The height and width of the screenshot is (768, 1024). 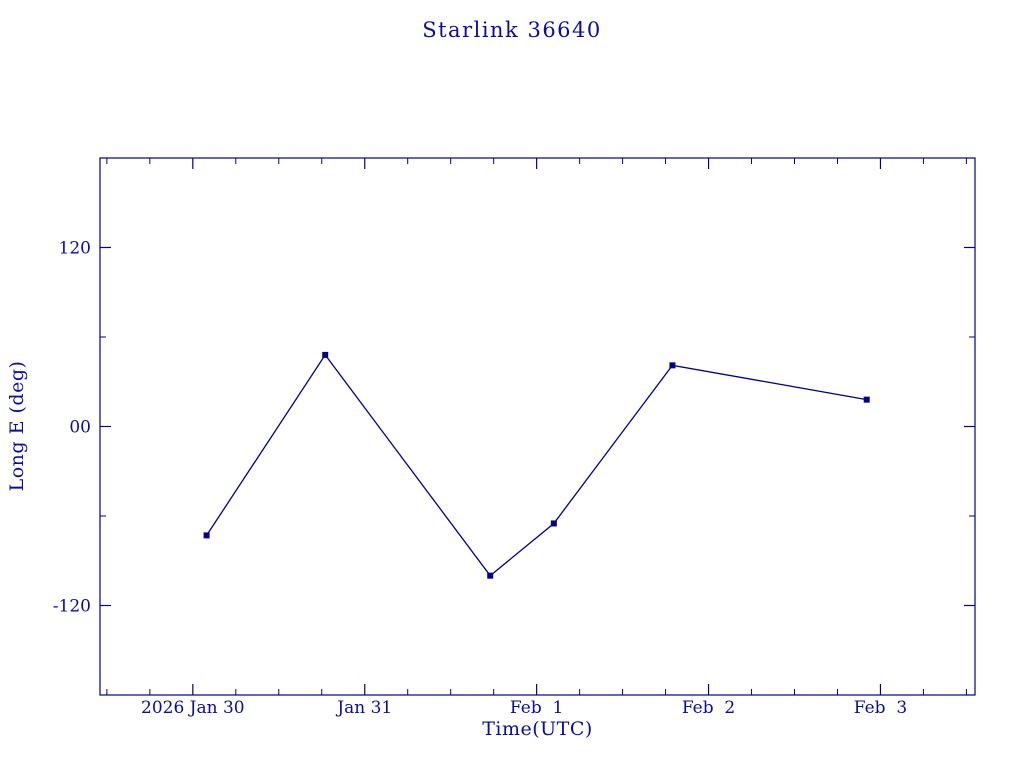 What do you see at coordinates (75, 249) in the screenshot?
I see `y-tick-label: 120` at bounding box center [75, 249].